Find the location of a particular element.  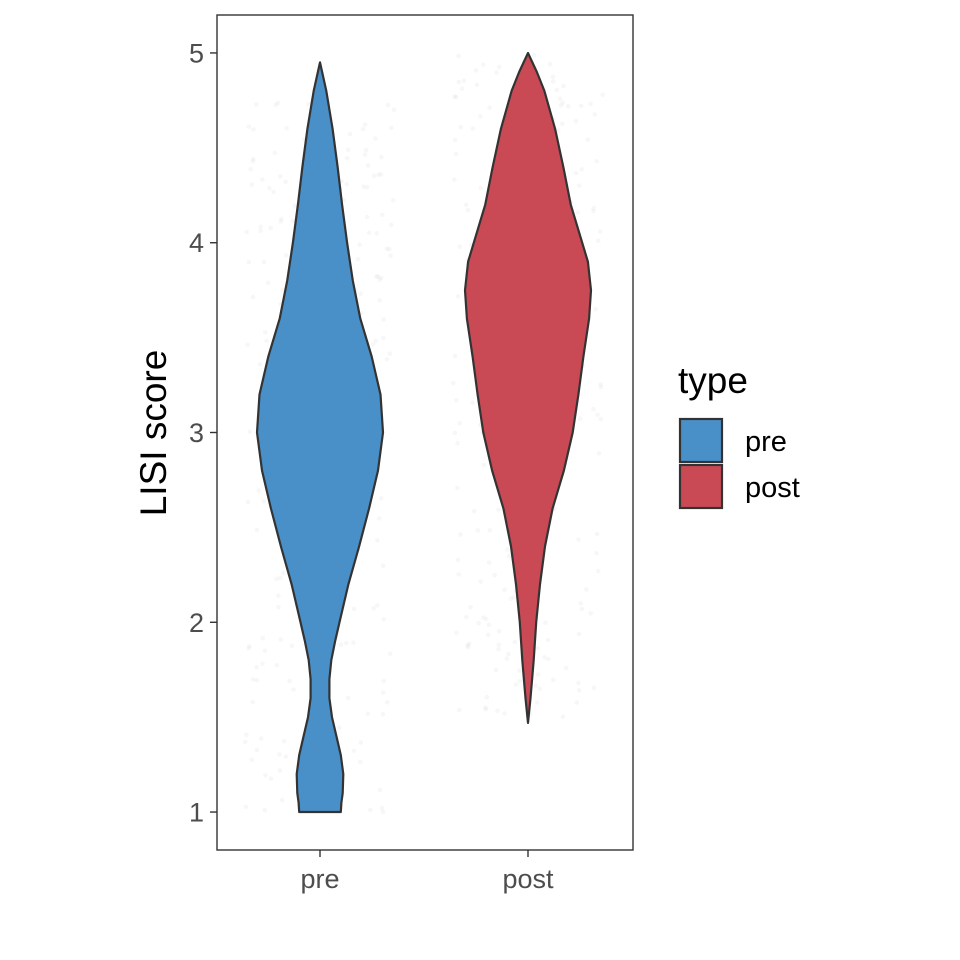

y-tick-label: 4 is located at coordinates (196, 243).